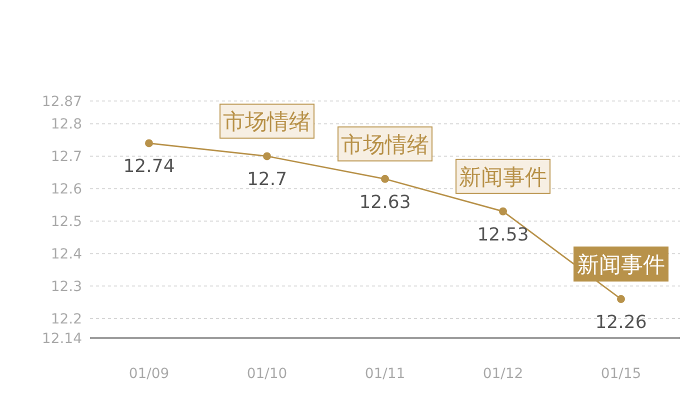 The width and height of the screenshot is (700, 400). I want to click on y-tick-label: 12.5, so click(66, 222).